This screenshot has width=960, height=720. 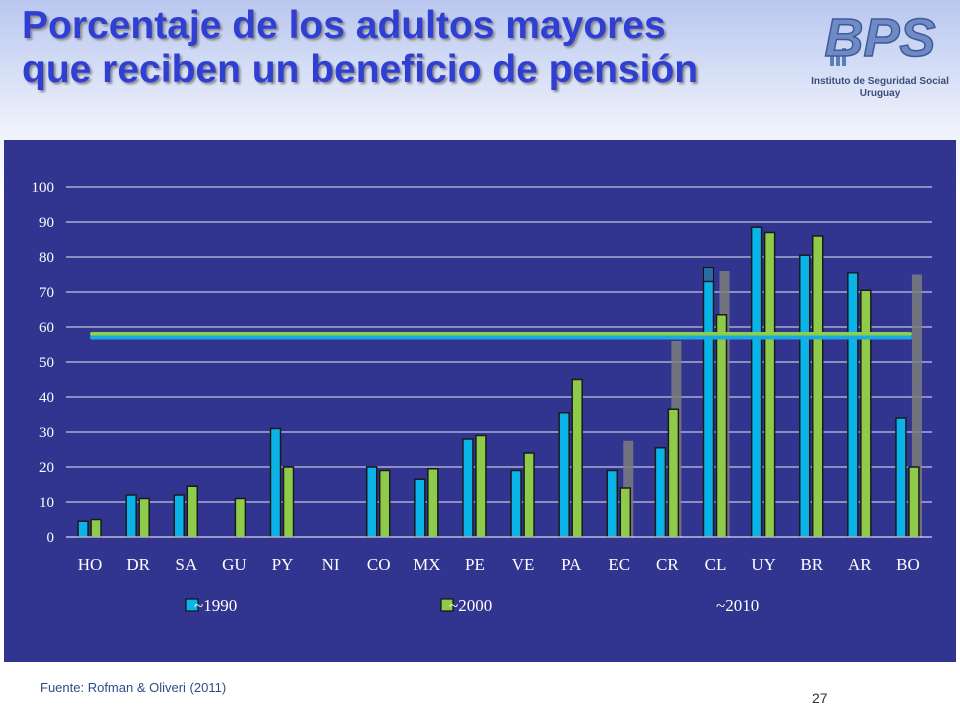 What do you see at coordinates (46, 398) in the screenshot?
I see `y-tick-label: 40` at bounding box center [46, 398].